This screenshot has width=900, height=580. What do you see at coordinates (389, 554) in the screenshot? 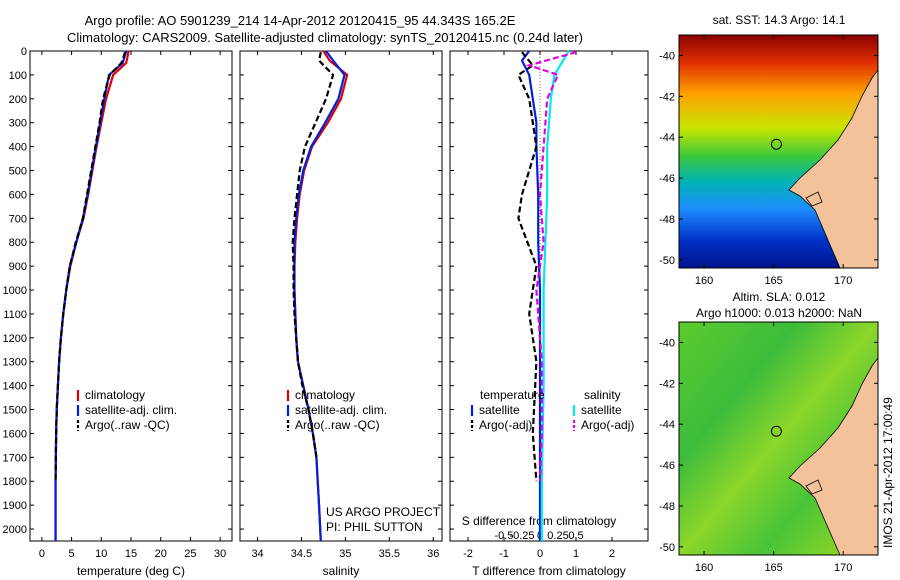
I see `salinity-xtick-label: 35.5` at bounding box center [389, 554].